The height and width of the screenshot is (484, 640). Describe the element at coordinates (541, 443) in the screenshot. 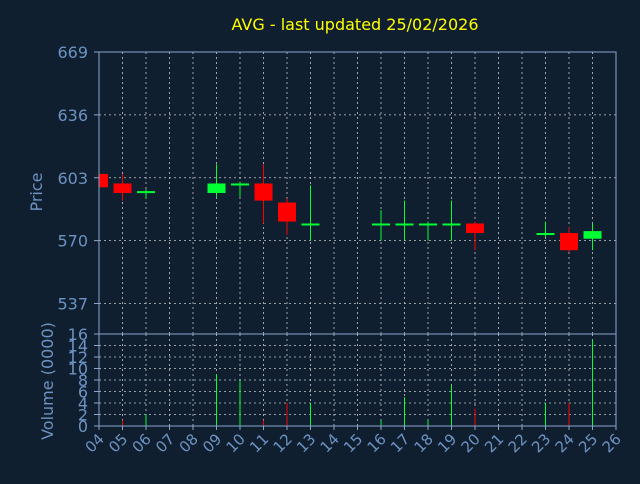

I see `day-tick-label: 23` at that location.